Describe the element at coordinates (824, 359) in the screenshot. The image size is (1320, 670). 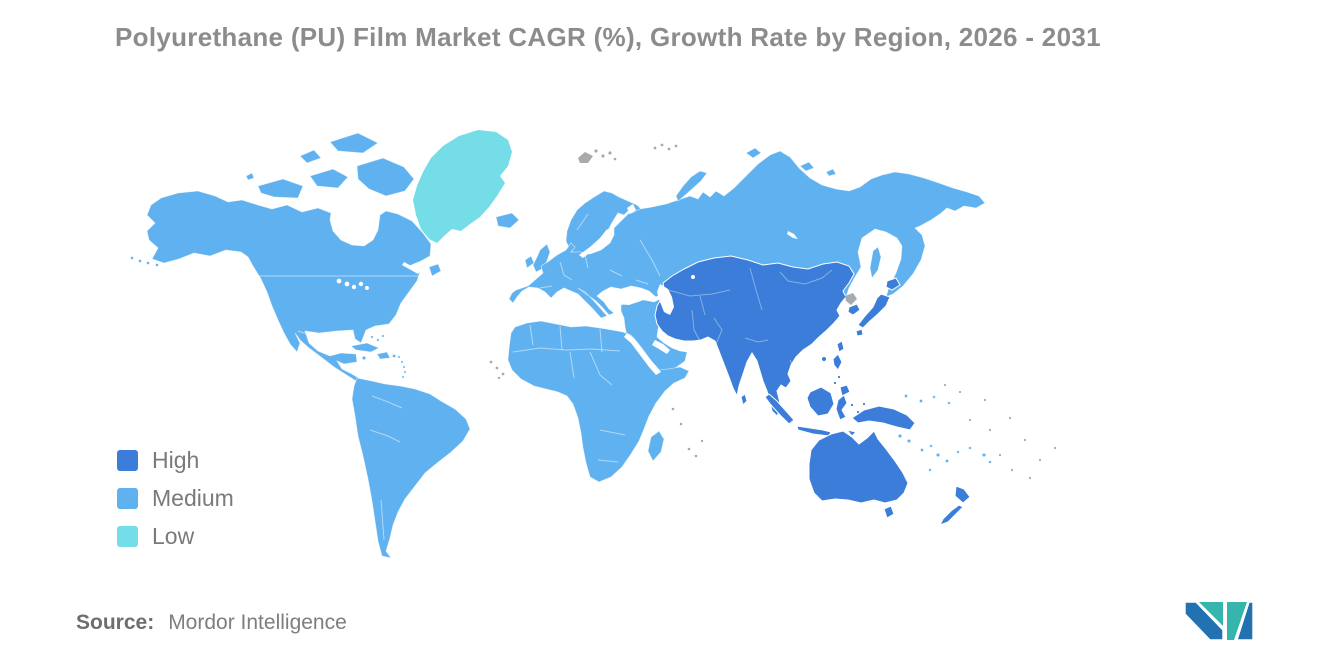
I see `region-hainan` at that location.